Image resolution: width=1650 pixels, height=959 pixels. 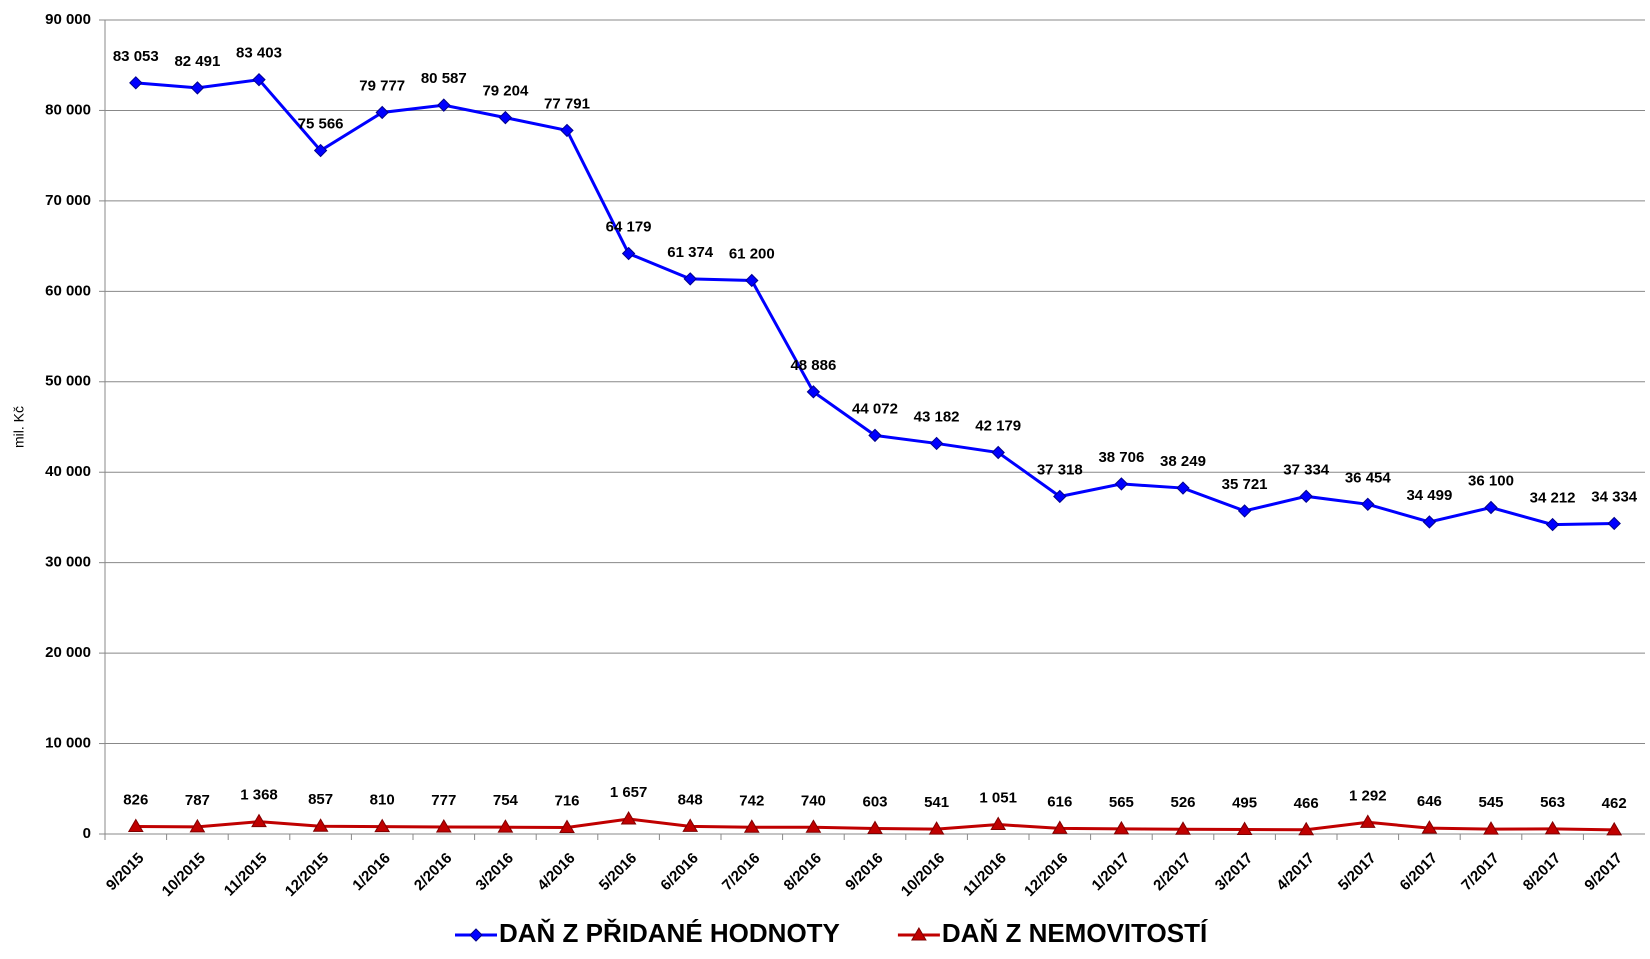 What do you see at coordinates (864, 872) in the screenshot?
I see `x-tick-label: 9/2016` at bounding box center [864, 872].